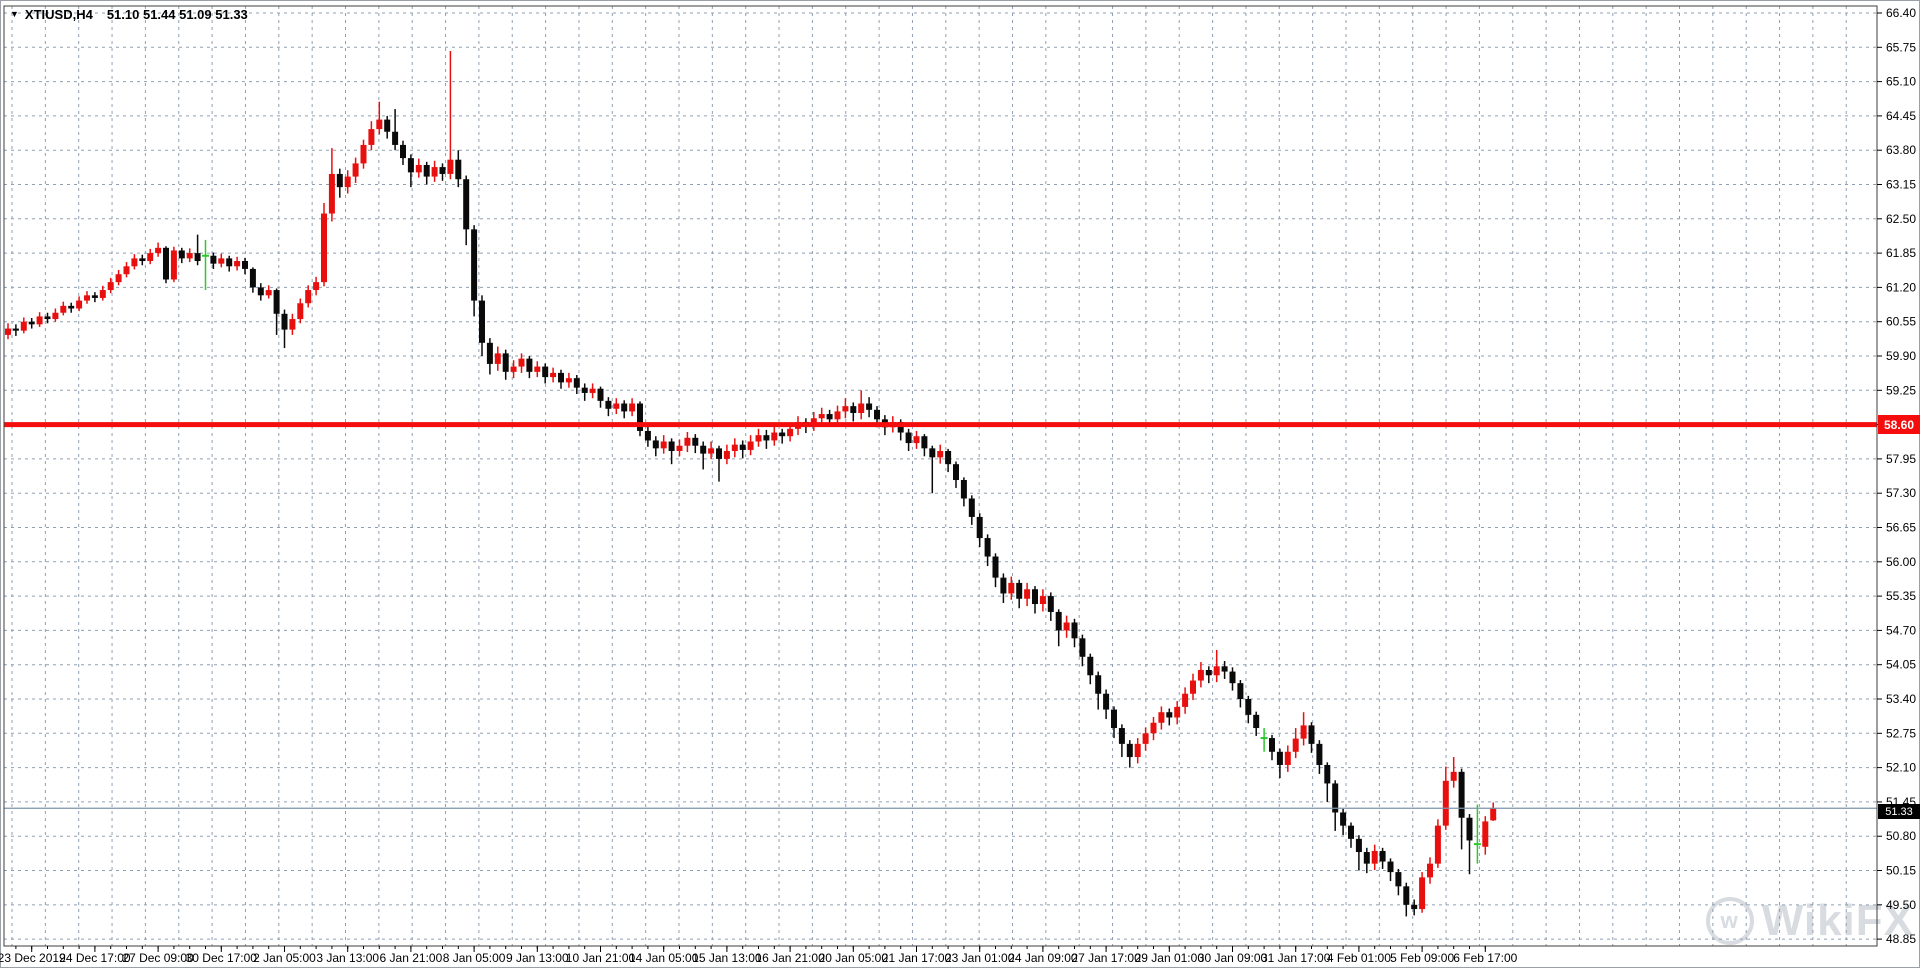 The image size is (1920, 968). Describe the element at coordinates (95, 958) in the screenshot. I see `time-label: 24 Dec 17:00` at that location.